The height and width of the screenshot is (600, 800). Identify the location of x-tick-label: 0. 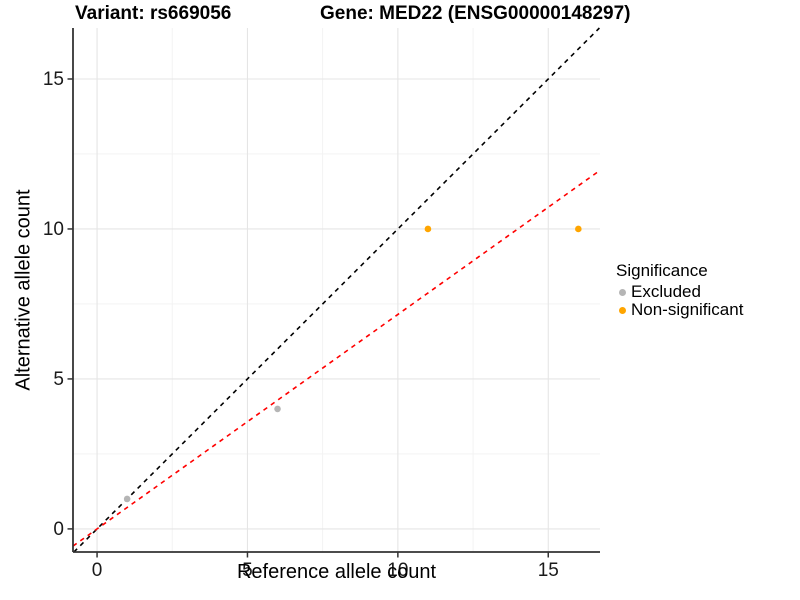
(97, 570).